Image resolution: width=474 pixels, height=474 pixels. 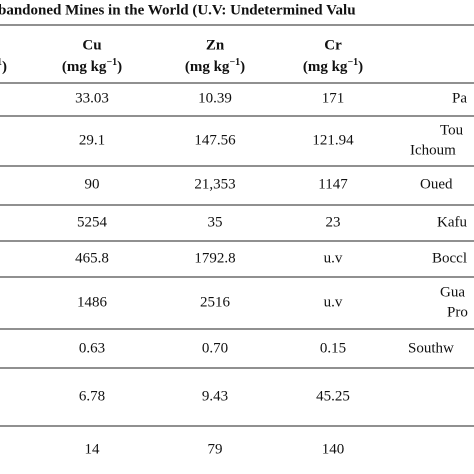 I want to click on column-name: Cr, so click(x=333, y=45).